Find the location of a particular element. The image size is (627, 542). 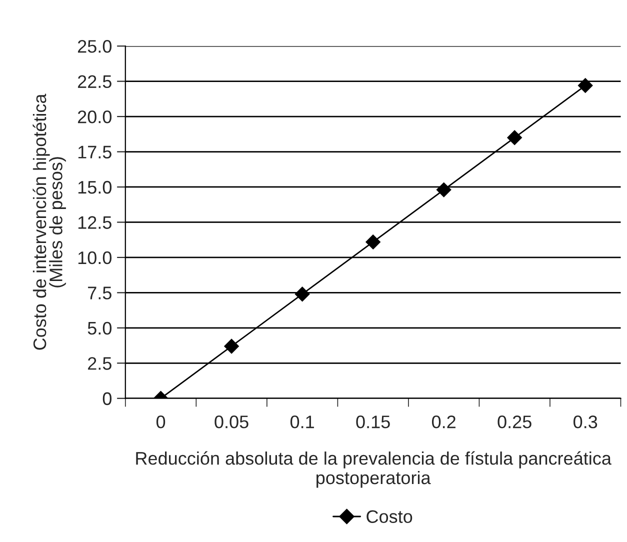

x-tick-label: 0.25 is located at coordinates (515, 422).